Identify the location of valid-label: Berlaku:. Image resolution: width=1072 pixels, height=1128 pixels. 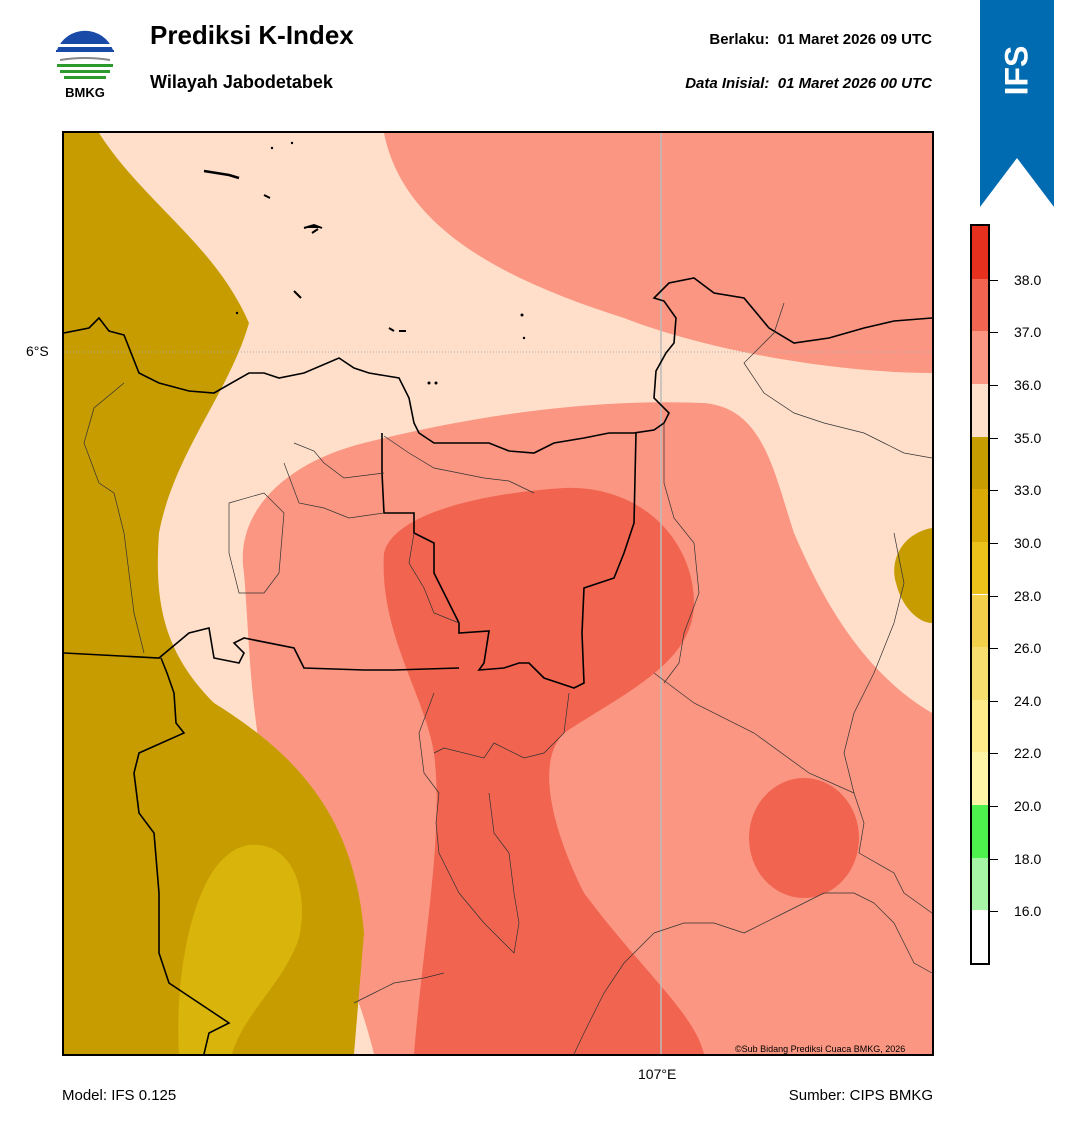
(739, 39).